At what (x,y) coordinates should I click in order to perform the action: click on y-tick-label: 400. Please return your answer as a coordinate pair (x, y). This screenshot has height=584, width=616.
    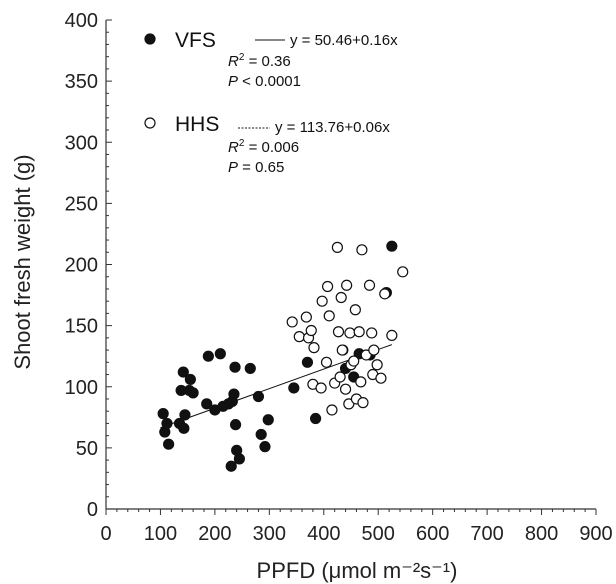
    Looking at the image, I should click on (81, 21).